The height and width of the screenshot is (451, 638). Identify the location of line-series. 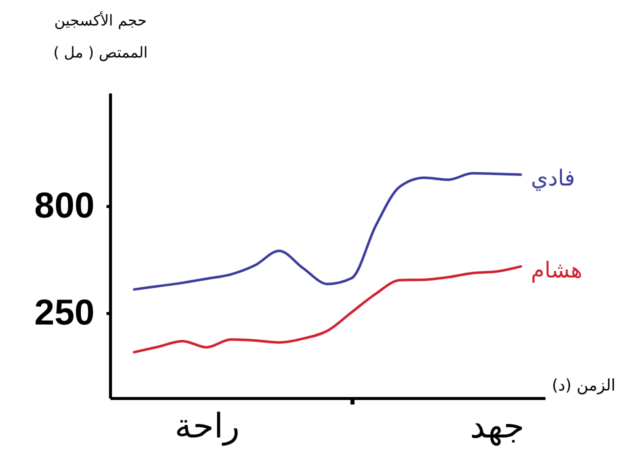
(327, 309).